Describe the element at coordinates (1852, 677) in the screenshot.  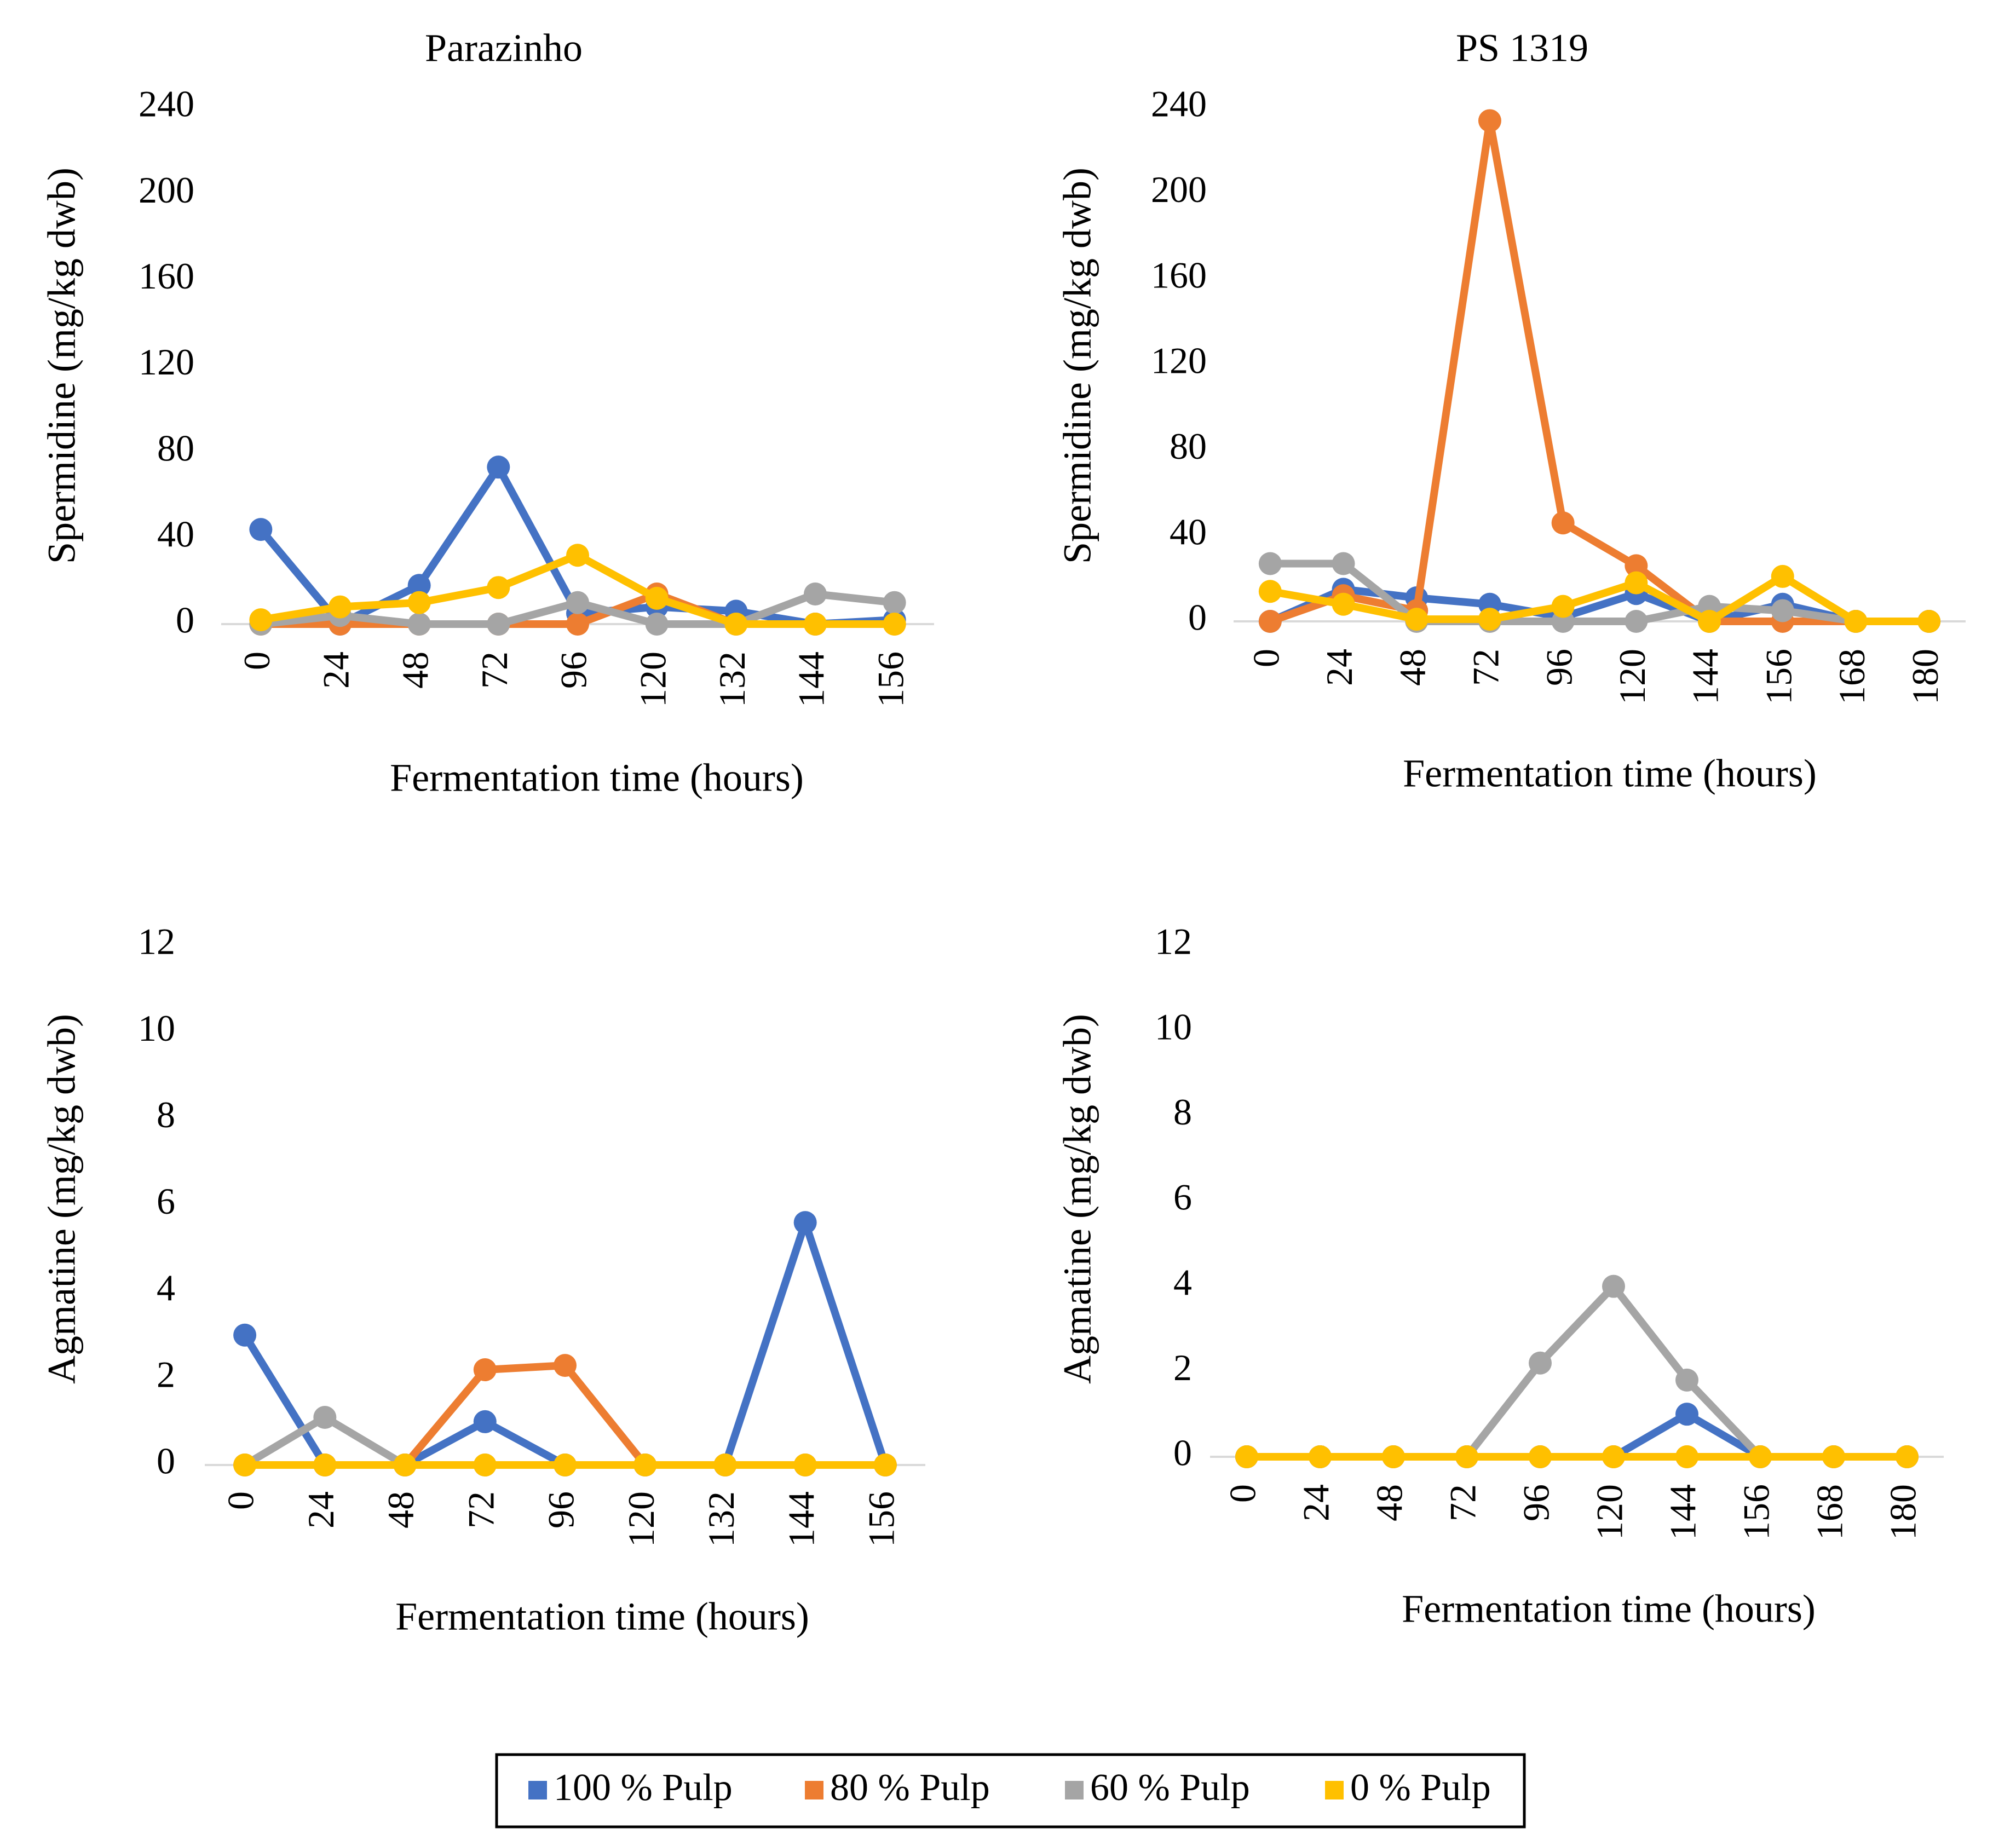
I see `x-tick-label: 168` at that location.